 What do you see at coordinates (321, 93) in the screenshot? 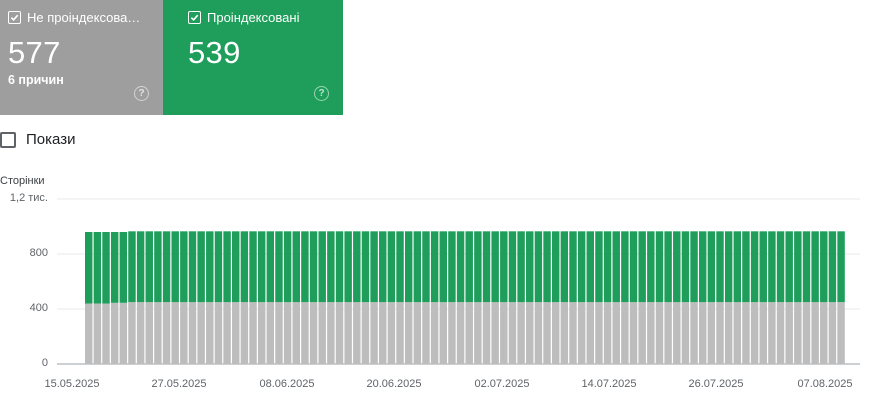
I see `help-icon: ?` at bounding box center [321, 93].